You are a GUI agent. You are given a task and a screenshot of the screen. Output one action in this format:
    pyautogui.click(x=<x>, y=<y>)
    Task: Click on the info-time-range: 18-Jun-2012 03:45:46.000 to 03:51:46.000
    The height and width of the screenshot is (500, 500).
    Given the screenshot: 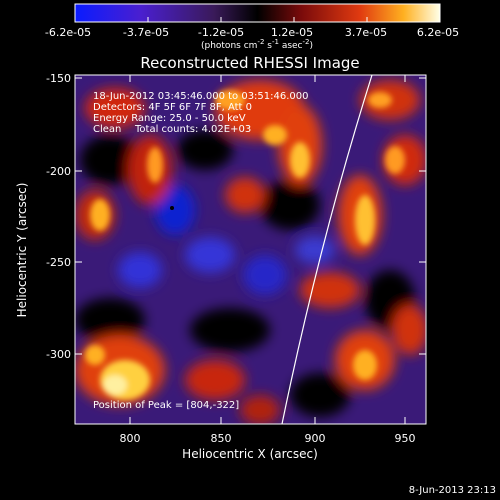 What is the action you would take?
    pyautogui.click(x=201, y=96)
    